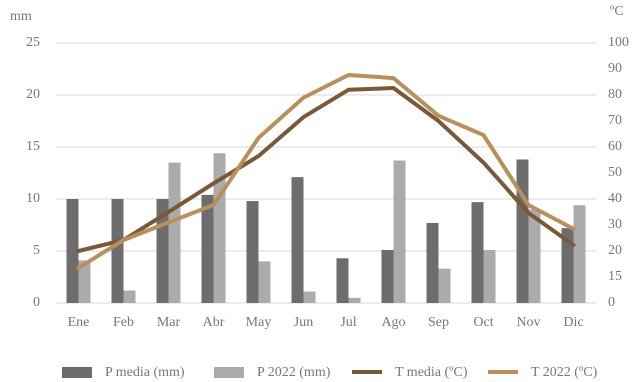  Describe the element at coordinates (615, 250) in the screenshot. I see `y2-tick-label: 20` at that location.